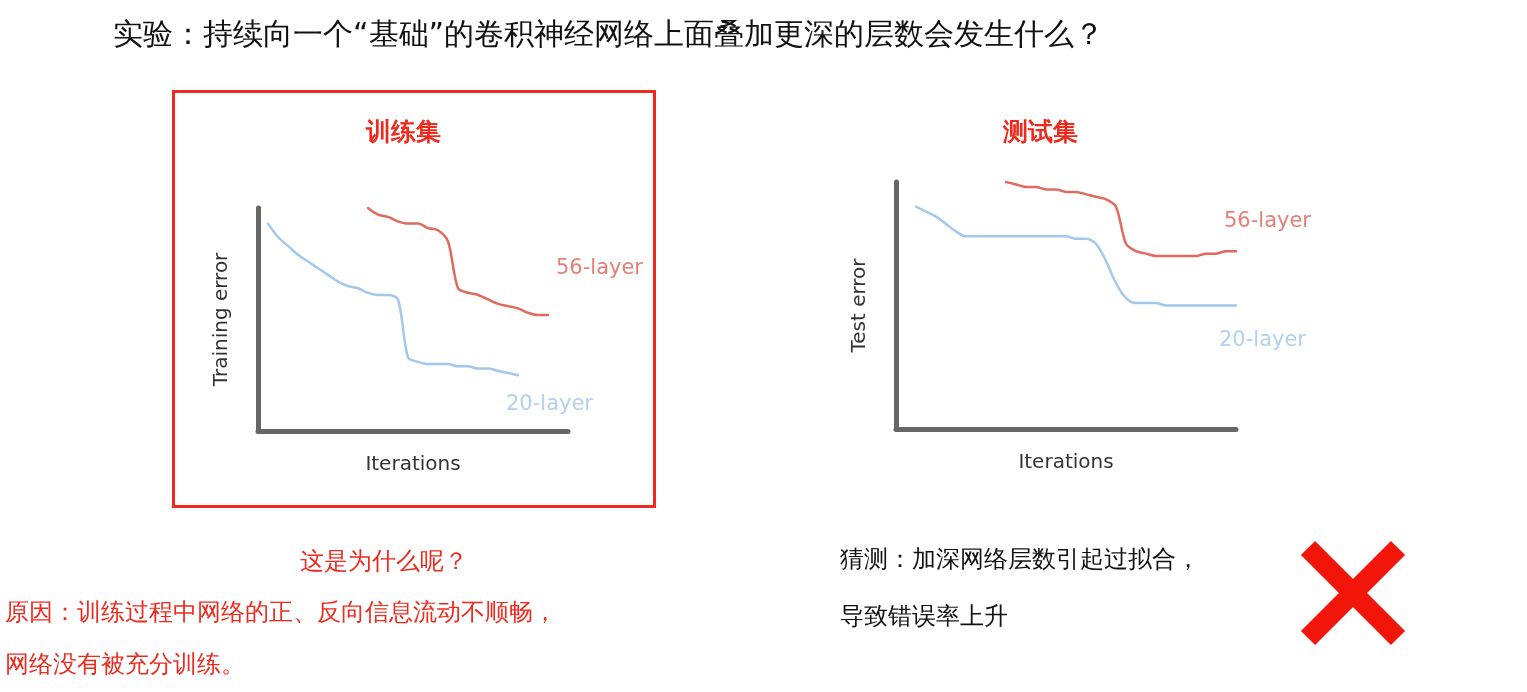 This screenshot has width=1527, height=692. I want to click on text: 实验：持续向一个“基础”的卷积神经网络上面叠加更深的层数会发生什么？, so click(609, 34).